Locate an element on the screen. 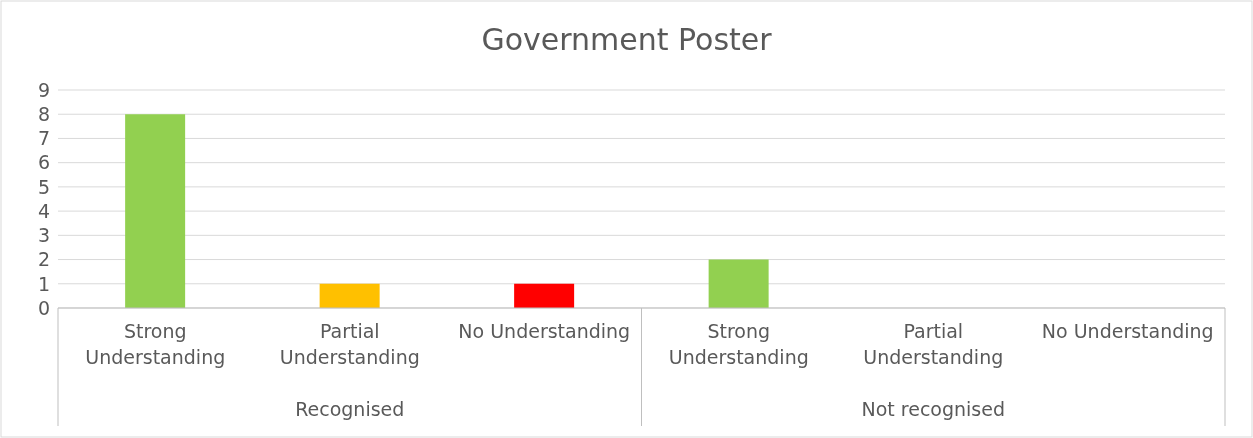  y-tick-label: 9 is located at coordinates (43, 89).